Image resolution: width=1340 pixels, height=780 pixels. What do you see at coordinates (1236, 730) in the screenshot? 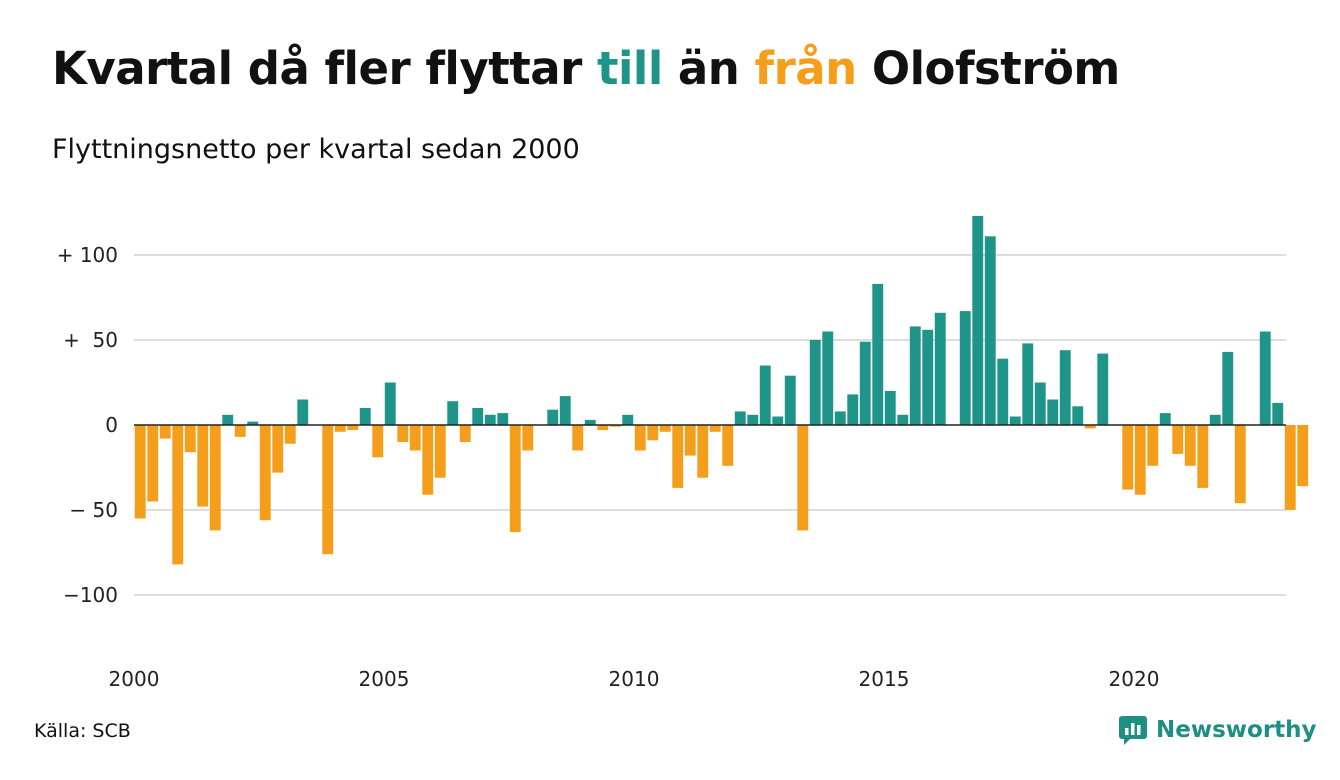
I see `brand-name: Newsworthy` at bounding box center [1236, 730].